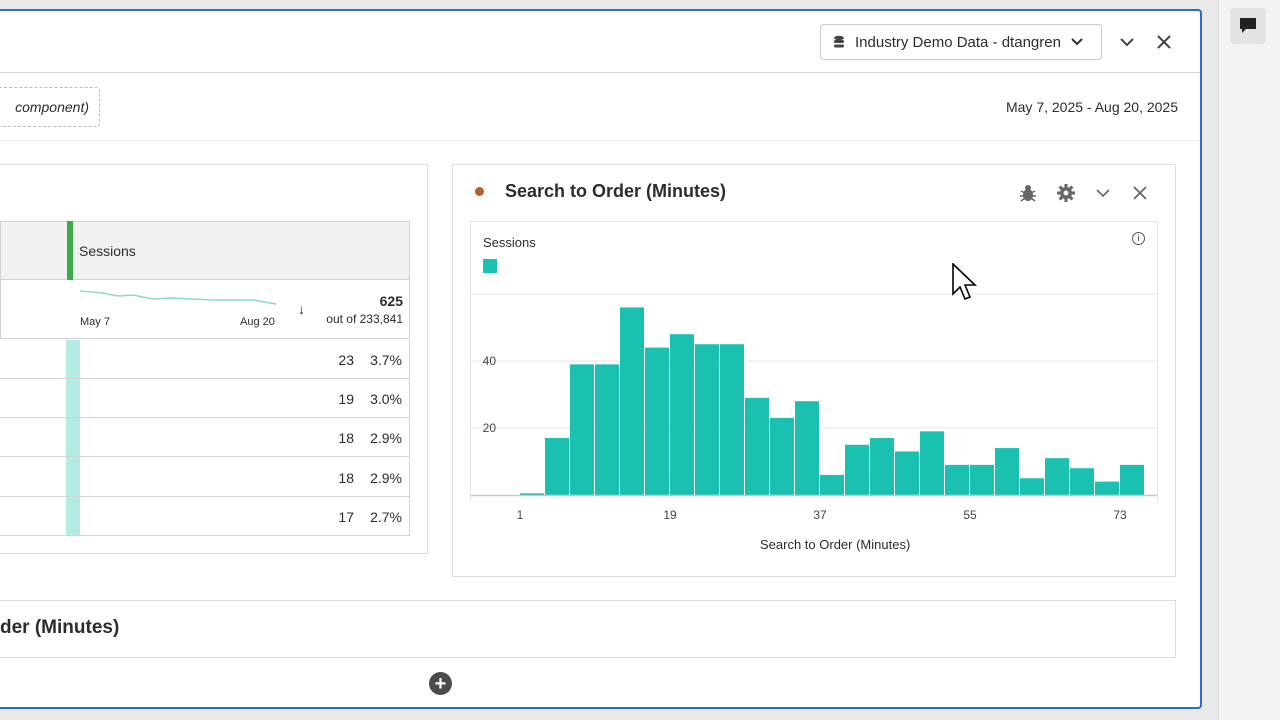 This screenshot has width=1280, height=720. Describe the element at coordinates (95, 322) in the screenshot. I see `sparkline-start: May 7` at that location.